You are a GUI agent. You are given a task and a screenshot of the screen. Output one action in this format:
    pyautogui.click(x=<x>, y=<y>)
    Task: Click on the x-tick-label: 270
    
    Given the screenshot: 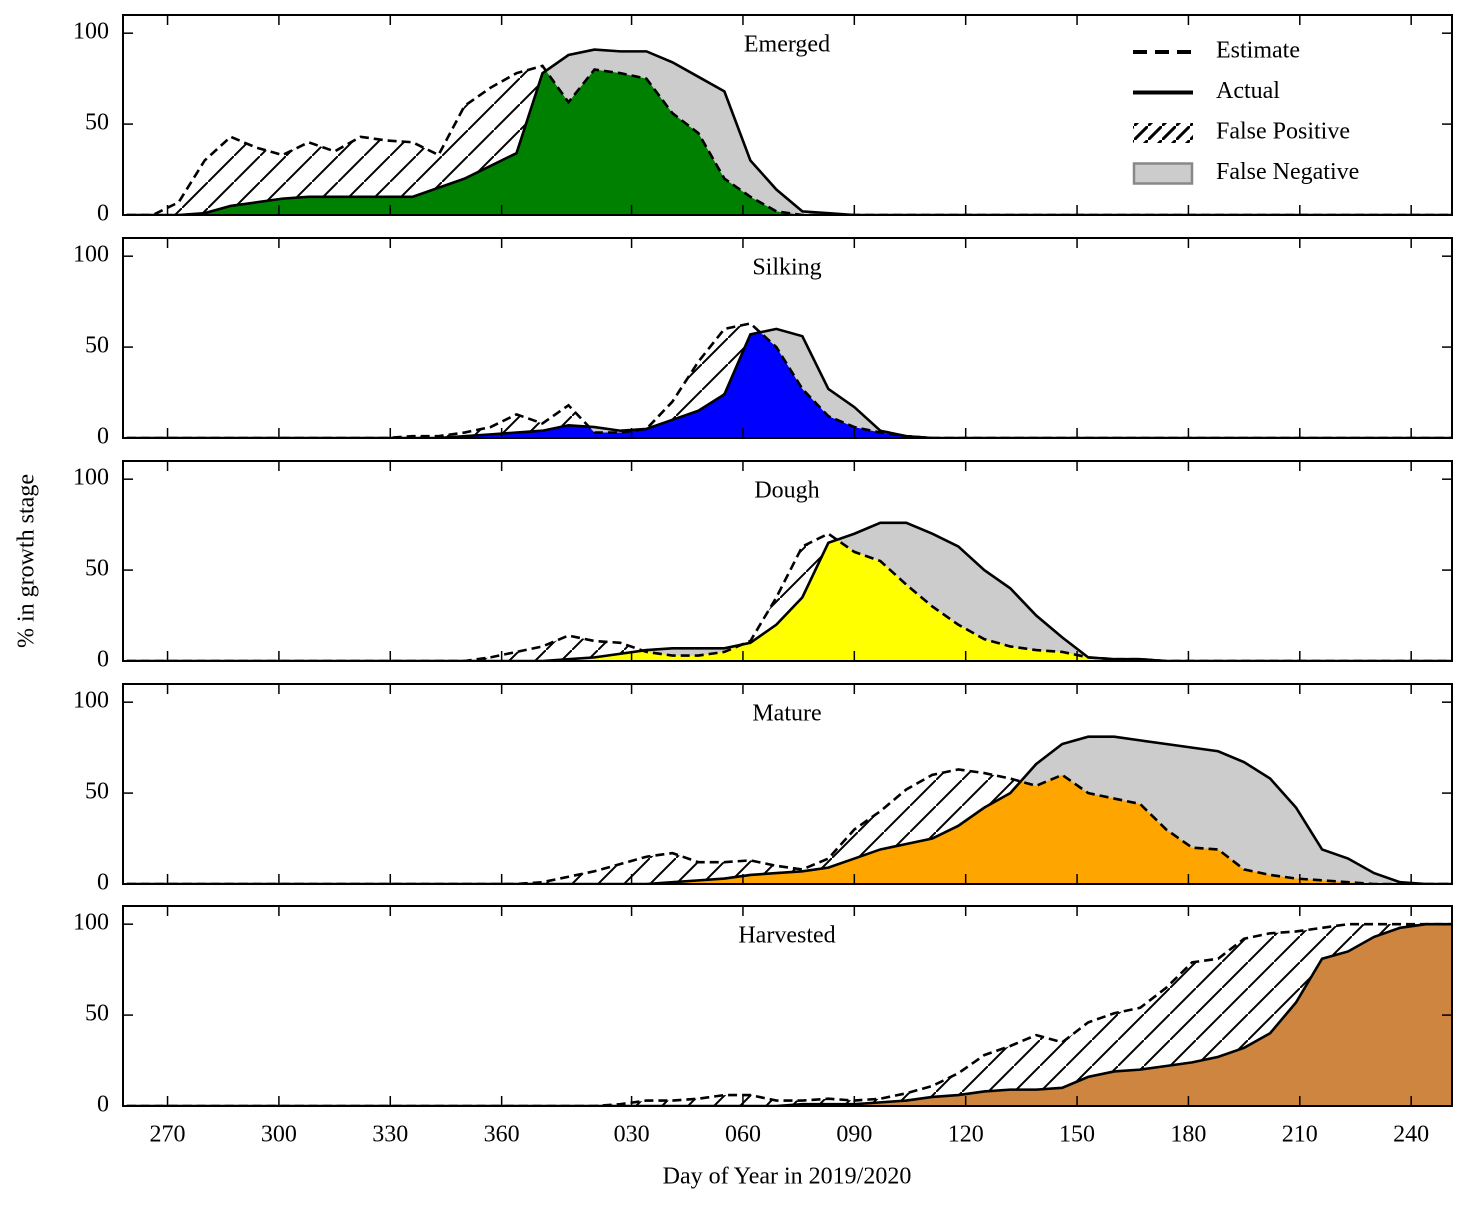 What is the action you would take?
    pyautogui.click(x=168, y=1135)
    